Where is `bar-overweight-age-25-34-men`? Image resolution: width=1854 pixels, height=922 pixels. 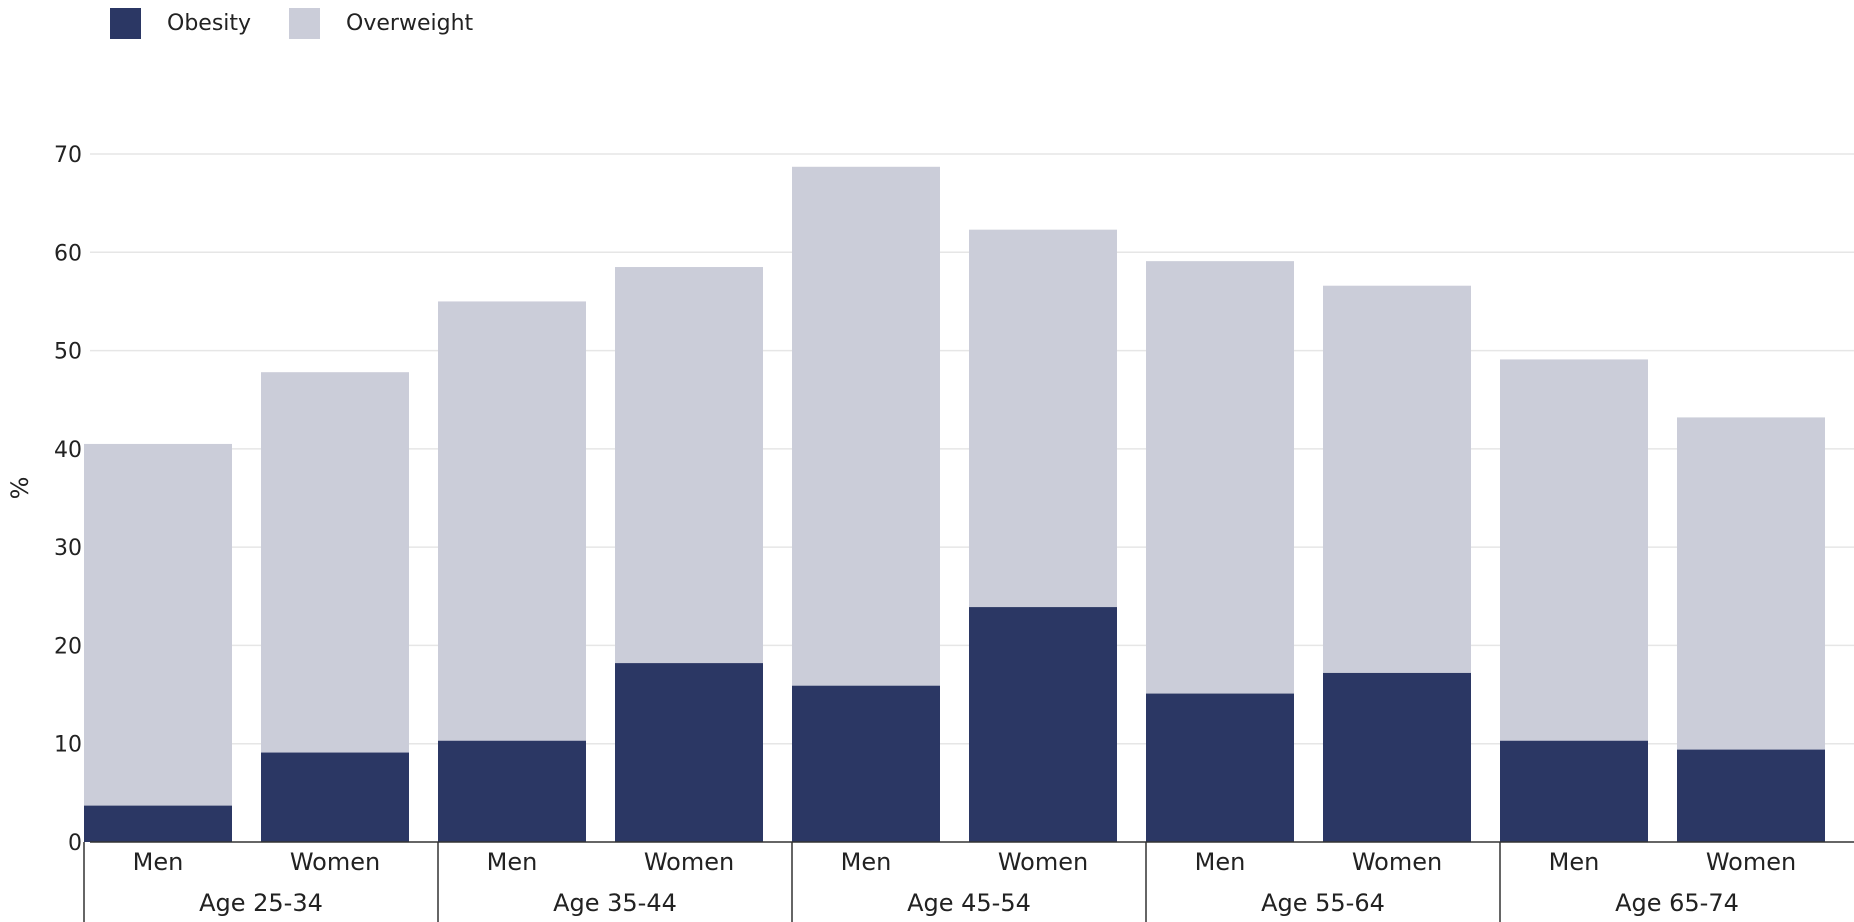 bar-overweight-age-25-34-men is located at coordinates (158, 642).